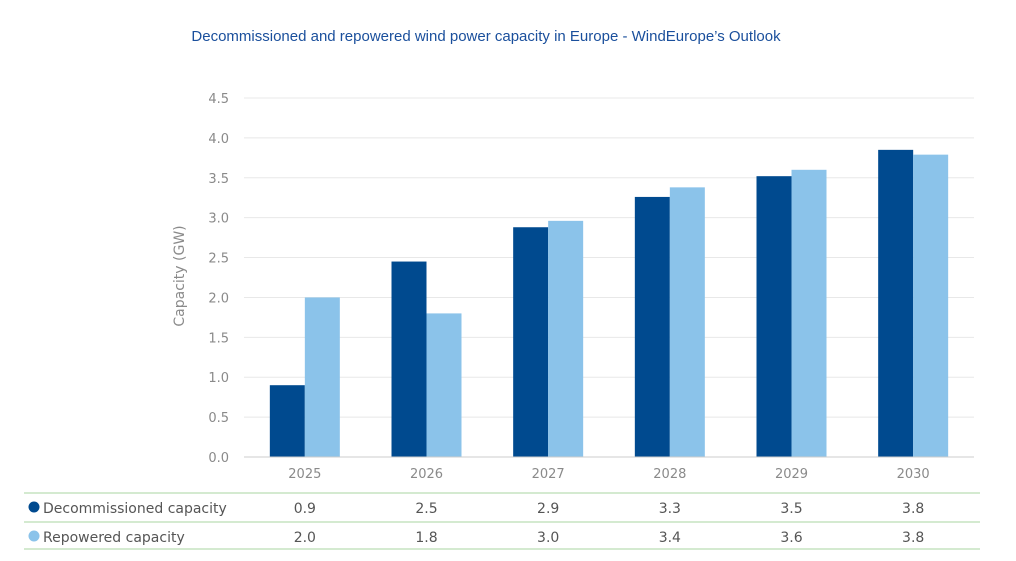 The height and width of the screenshot is (561, 1016). What do you see at coordinates (426, 509) in the screenshot?
I see `data-label: 2.5` at bounding box center [426, 509].